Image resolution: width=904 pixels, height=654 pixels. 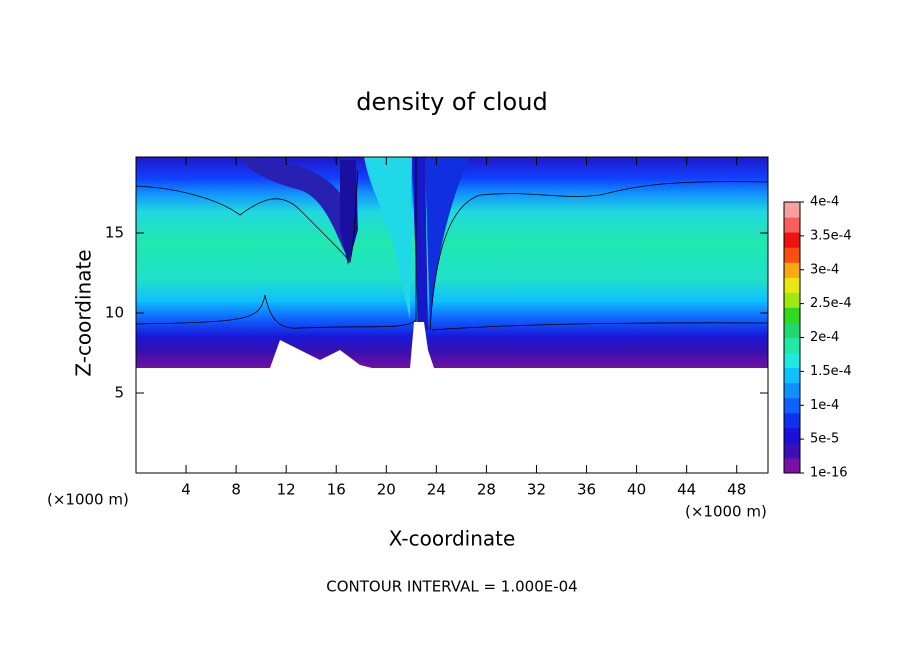 I want to click on x-unit: (×1000 m), so click(x=726, y=512).